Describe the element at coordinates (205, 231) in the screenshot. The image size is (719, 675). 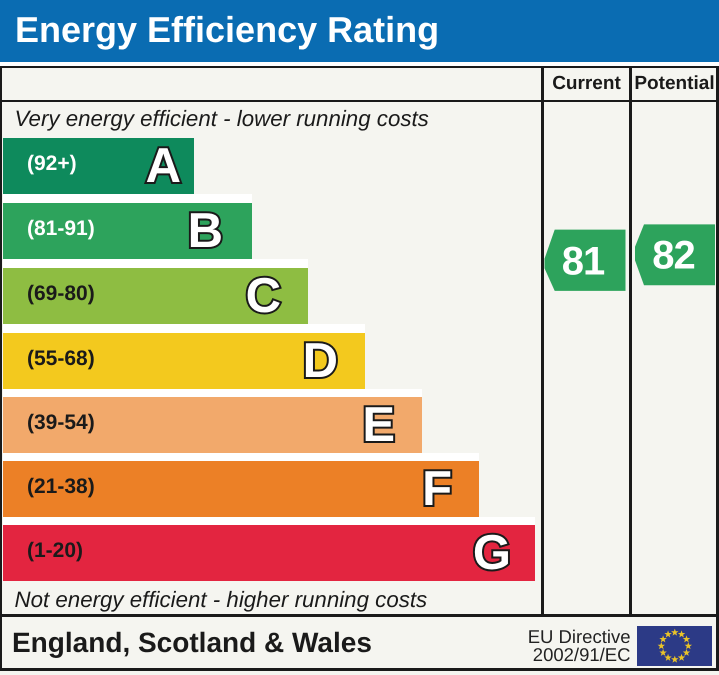
I see `svg-text: B` at that location.